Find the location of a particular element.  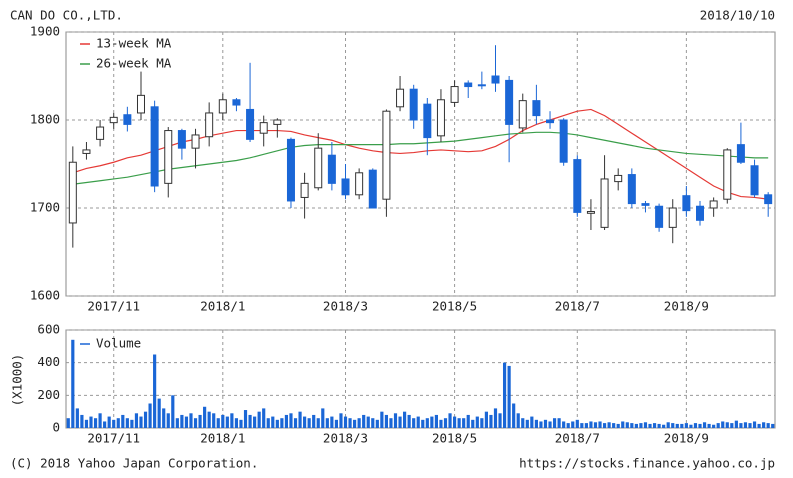

legend-label: 26-week MA is located at coordinates (134, 63).